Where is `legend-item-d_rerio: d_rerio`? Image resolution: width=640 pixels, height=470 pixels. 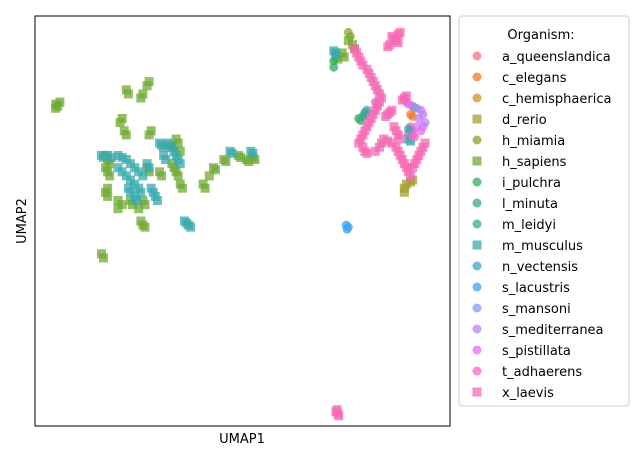
legend-item-d_rerio: d_rerio is located at coordinates (509, 120).